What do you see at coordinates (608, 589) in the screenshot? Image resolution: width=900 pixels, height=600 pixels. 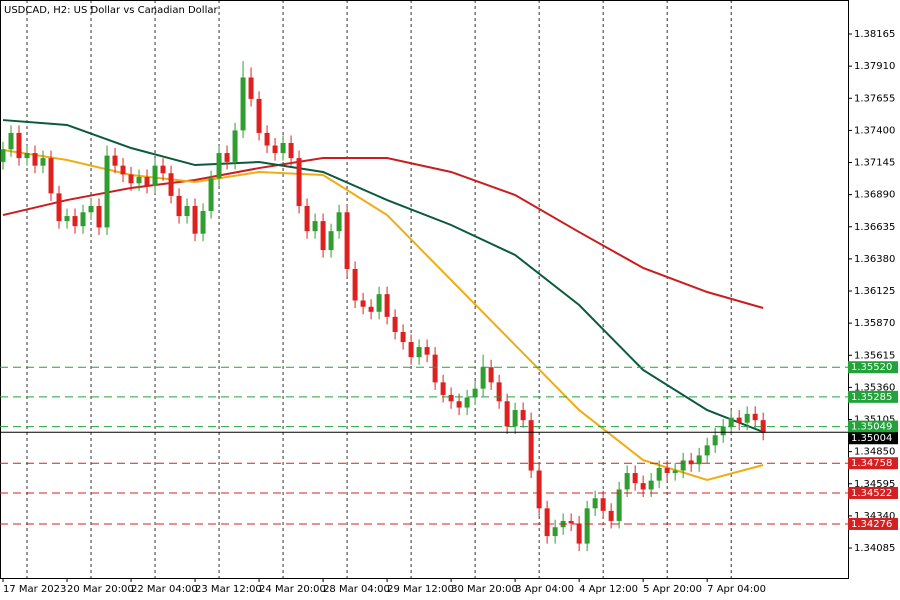 I see `x-tick-label: 4 Apr 12:00` at bounding box center [608, 589].